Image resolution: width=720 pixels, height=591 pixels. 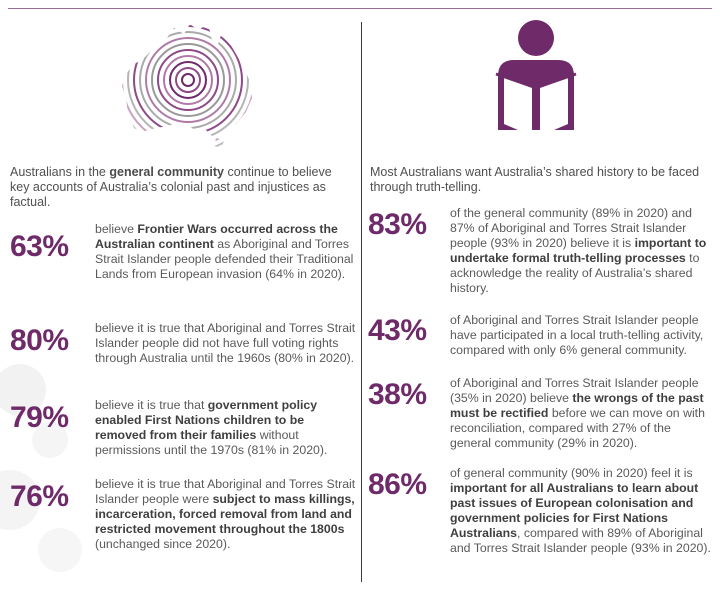 I want to click on desc-text: (unchanged since 2020)., so click(x=163, y=544).